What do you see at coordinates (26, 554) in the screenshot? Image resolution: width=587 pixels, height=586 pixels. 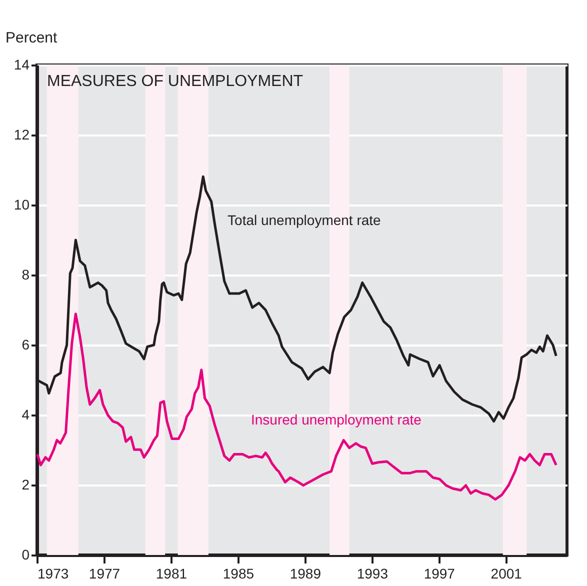 I see `y-tick-label: 0` at bounding box center [26, 554].